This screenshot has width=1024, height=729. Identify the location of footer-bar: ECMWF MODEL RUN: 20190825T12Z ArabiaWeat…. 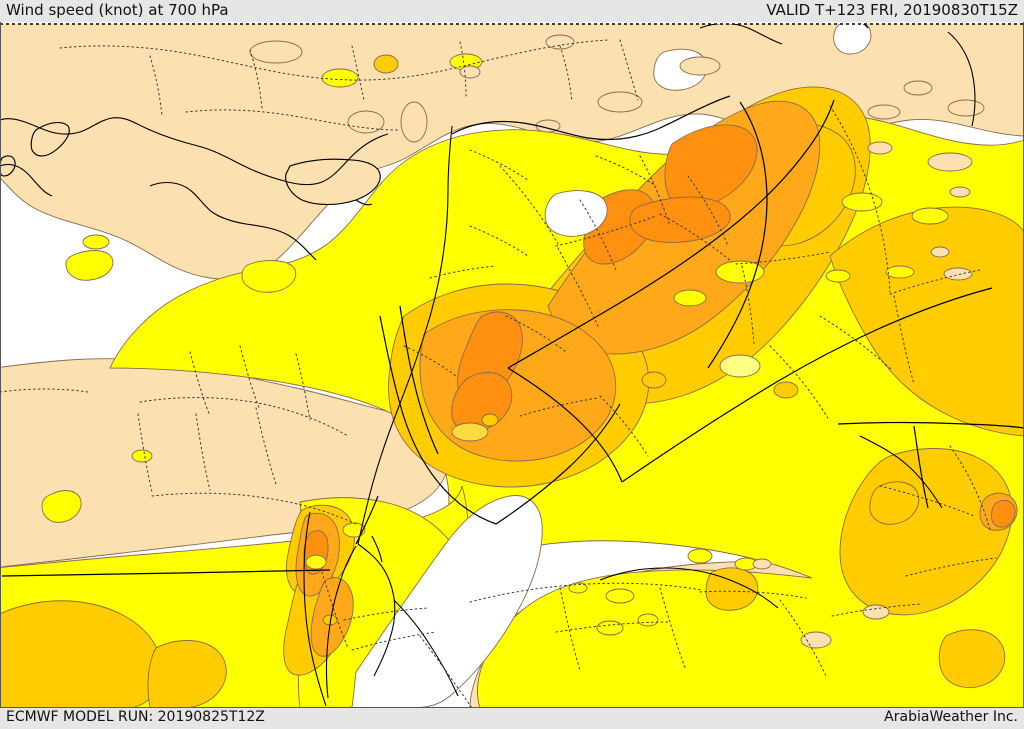
(512, 718).